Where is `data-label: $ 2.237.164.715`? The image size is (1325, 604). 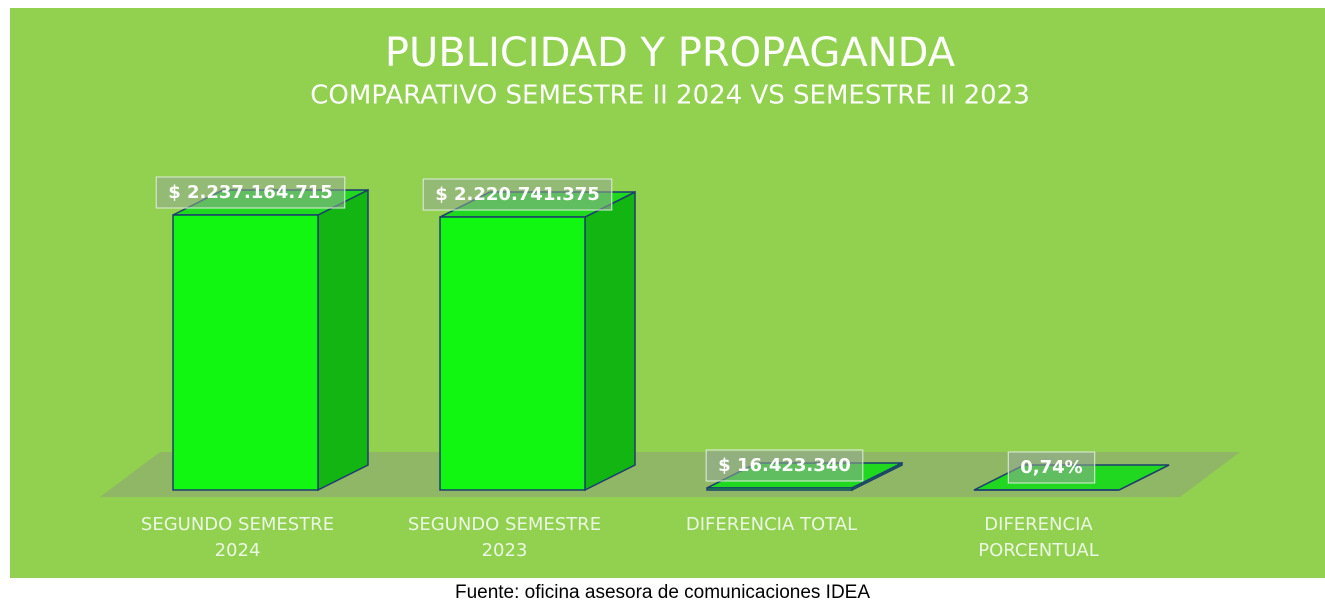 data-label: $ 2.237.164.715 is located at coordinates (250, 192).